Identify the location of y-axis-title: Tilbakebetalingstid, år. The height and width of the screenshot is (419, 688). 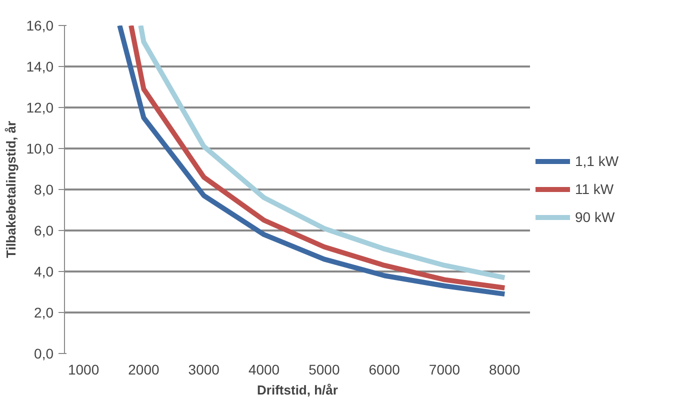
(10, 189).